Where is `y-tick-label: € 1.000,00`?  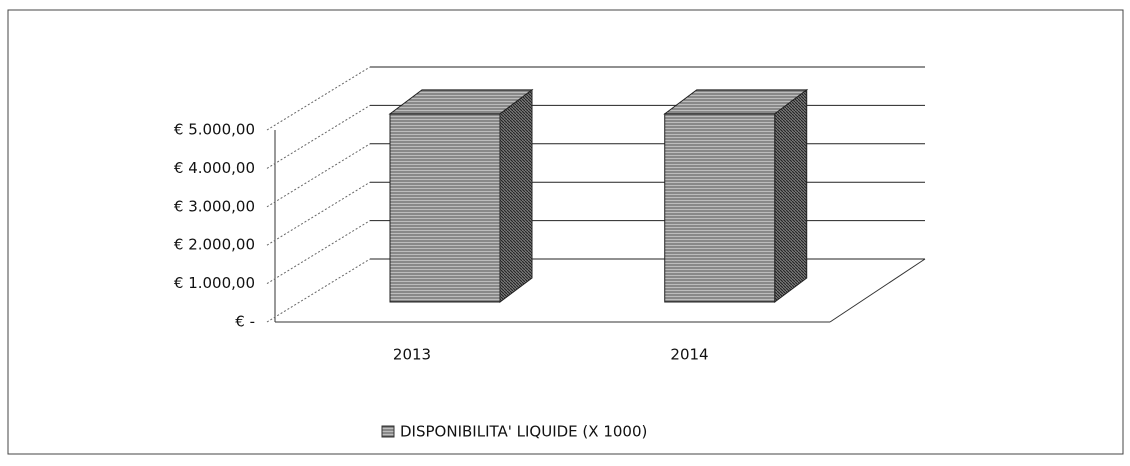
y-tick-label: € 1.000,00 is located at coordinates (214, 283).